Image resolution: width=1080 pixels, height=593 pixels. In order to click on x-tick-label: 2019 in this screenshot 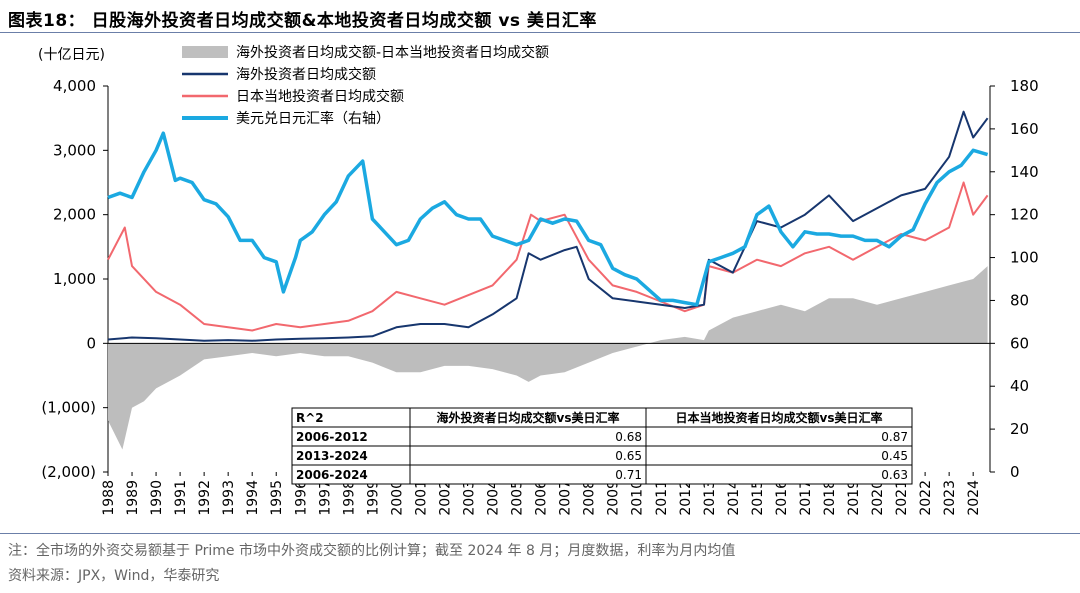, I will do `click(854, 498)`.